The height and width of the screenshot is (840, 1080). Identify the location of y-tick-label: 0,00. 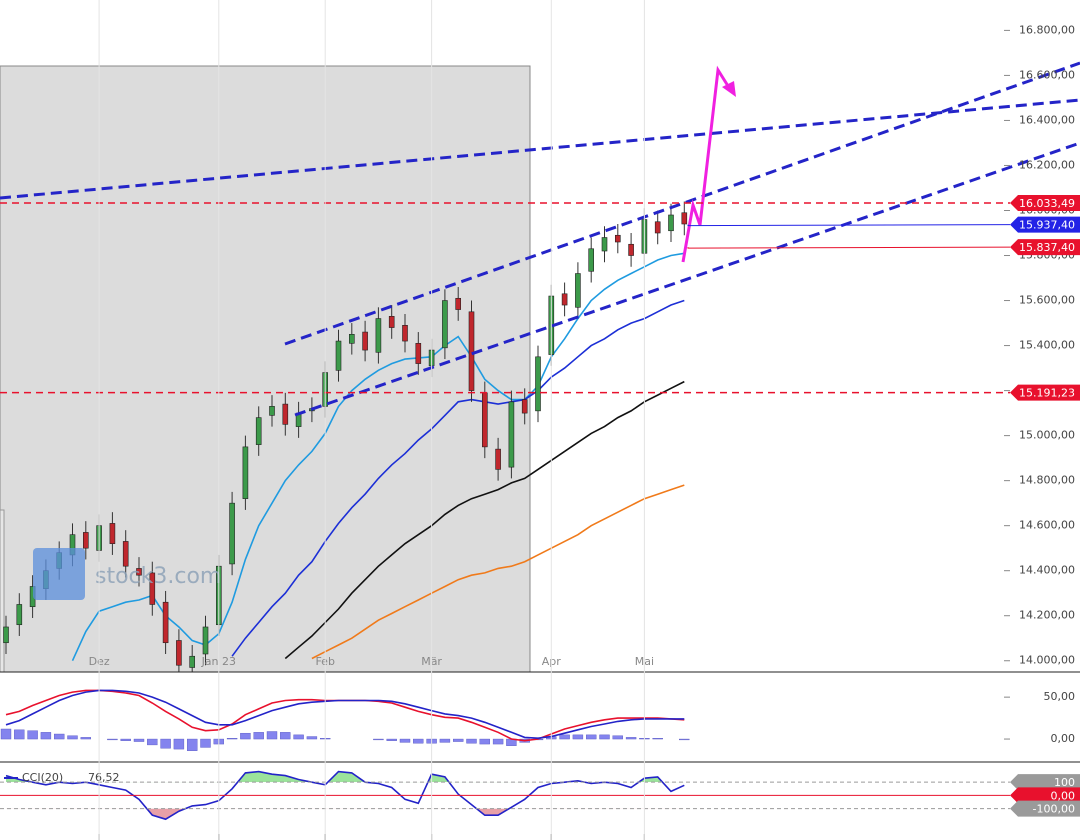
(1063, 738).